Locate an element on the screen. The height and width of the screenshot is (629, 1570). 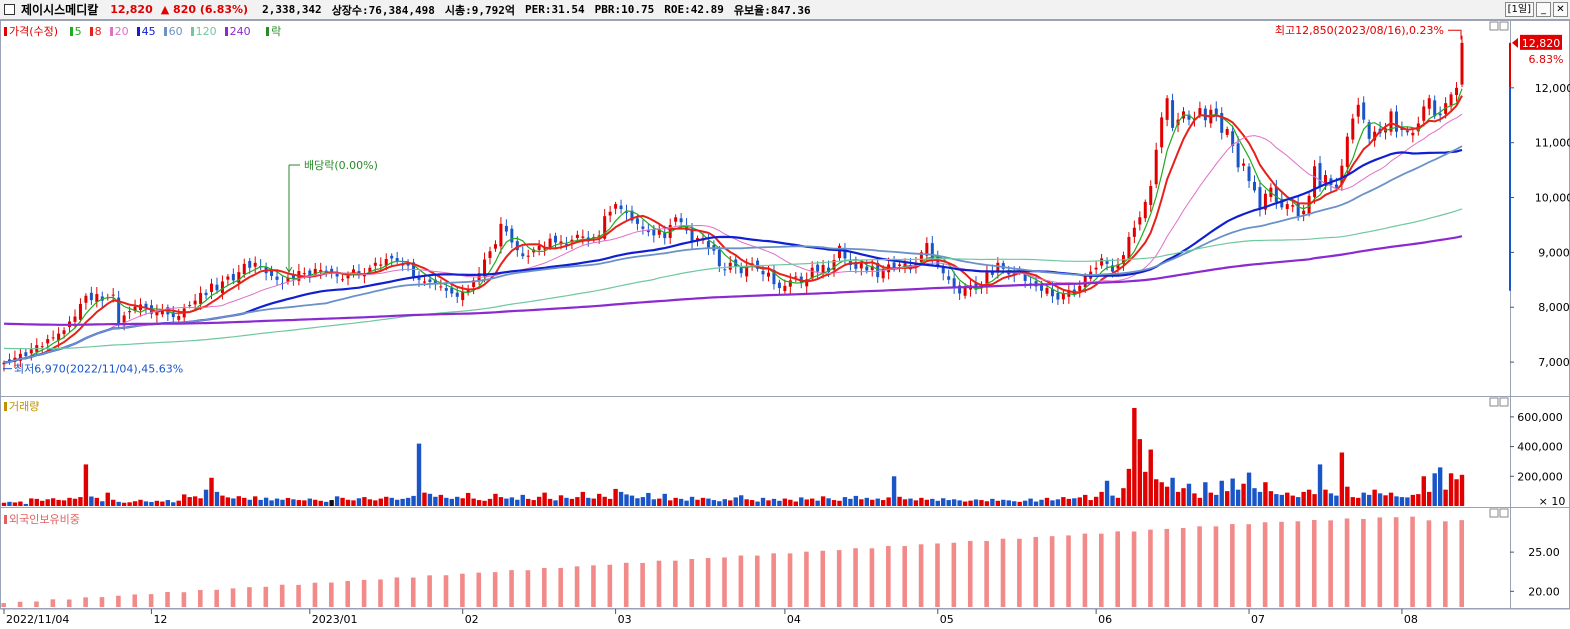
select-checkbox is located at coordinates (9, 9).